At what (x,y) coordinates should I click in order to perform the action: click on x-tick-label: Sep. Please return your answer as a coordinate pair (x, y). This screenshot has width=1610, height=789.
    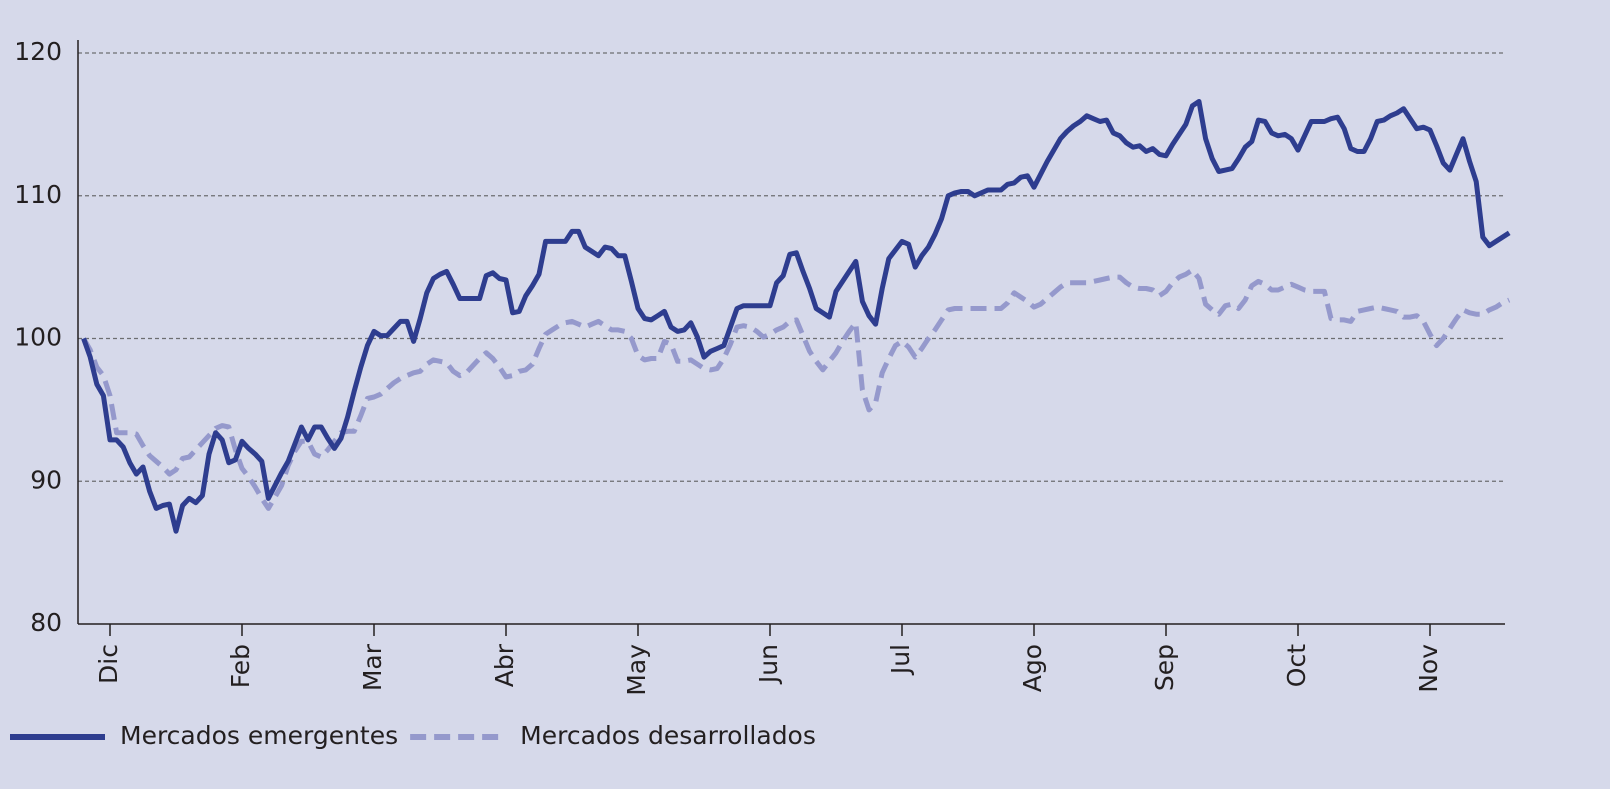
    Looking at the image, I should click on (1164, 667).